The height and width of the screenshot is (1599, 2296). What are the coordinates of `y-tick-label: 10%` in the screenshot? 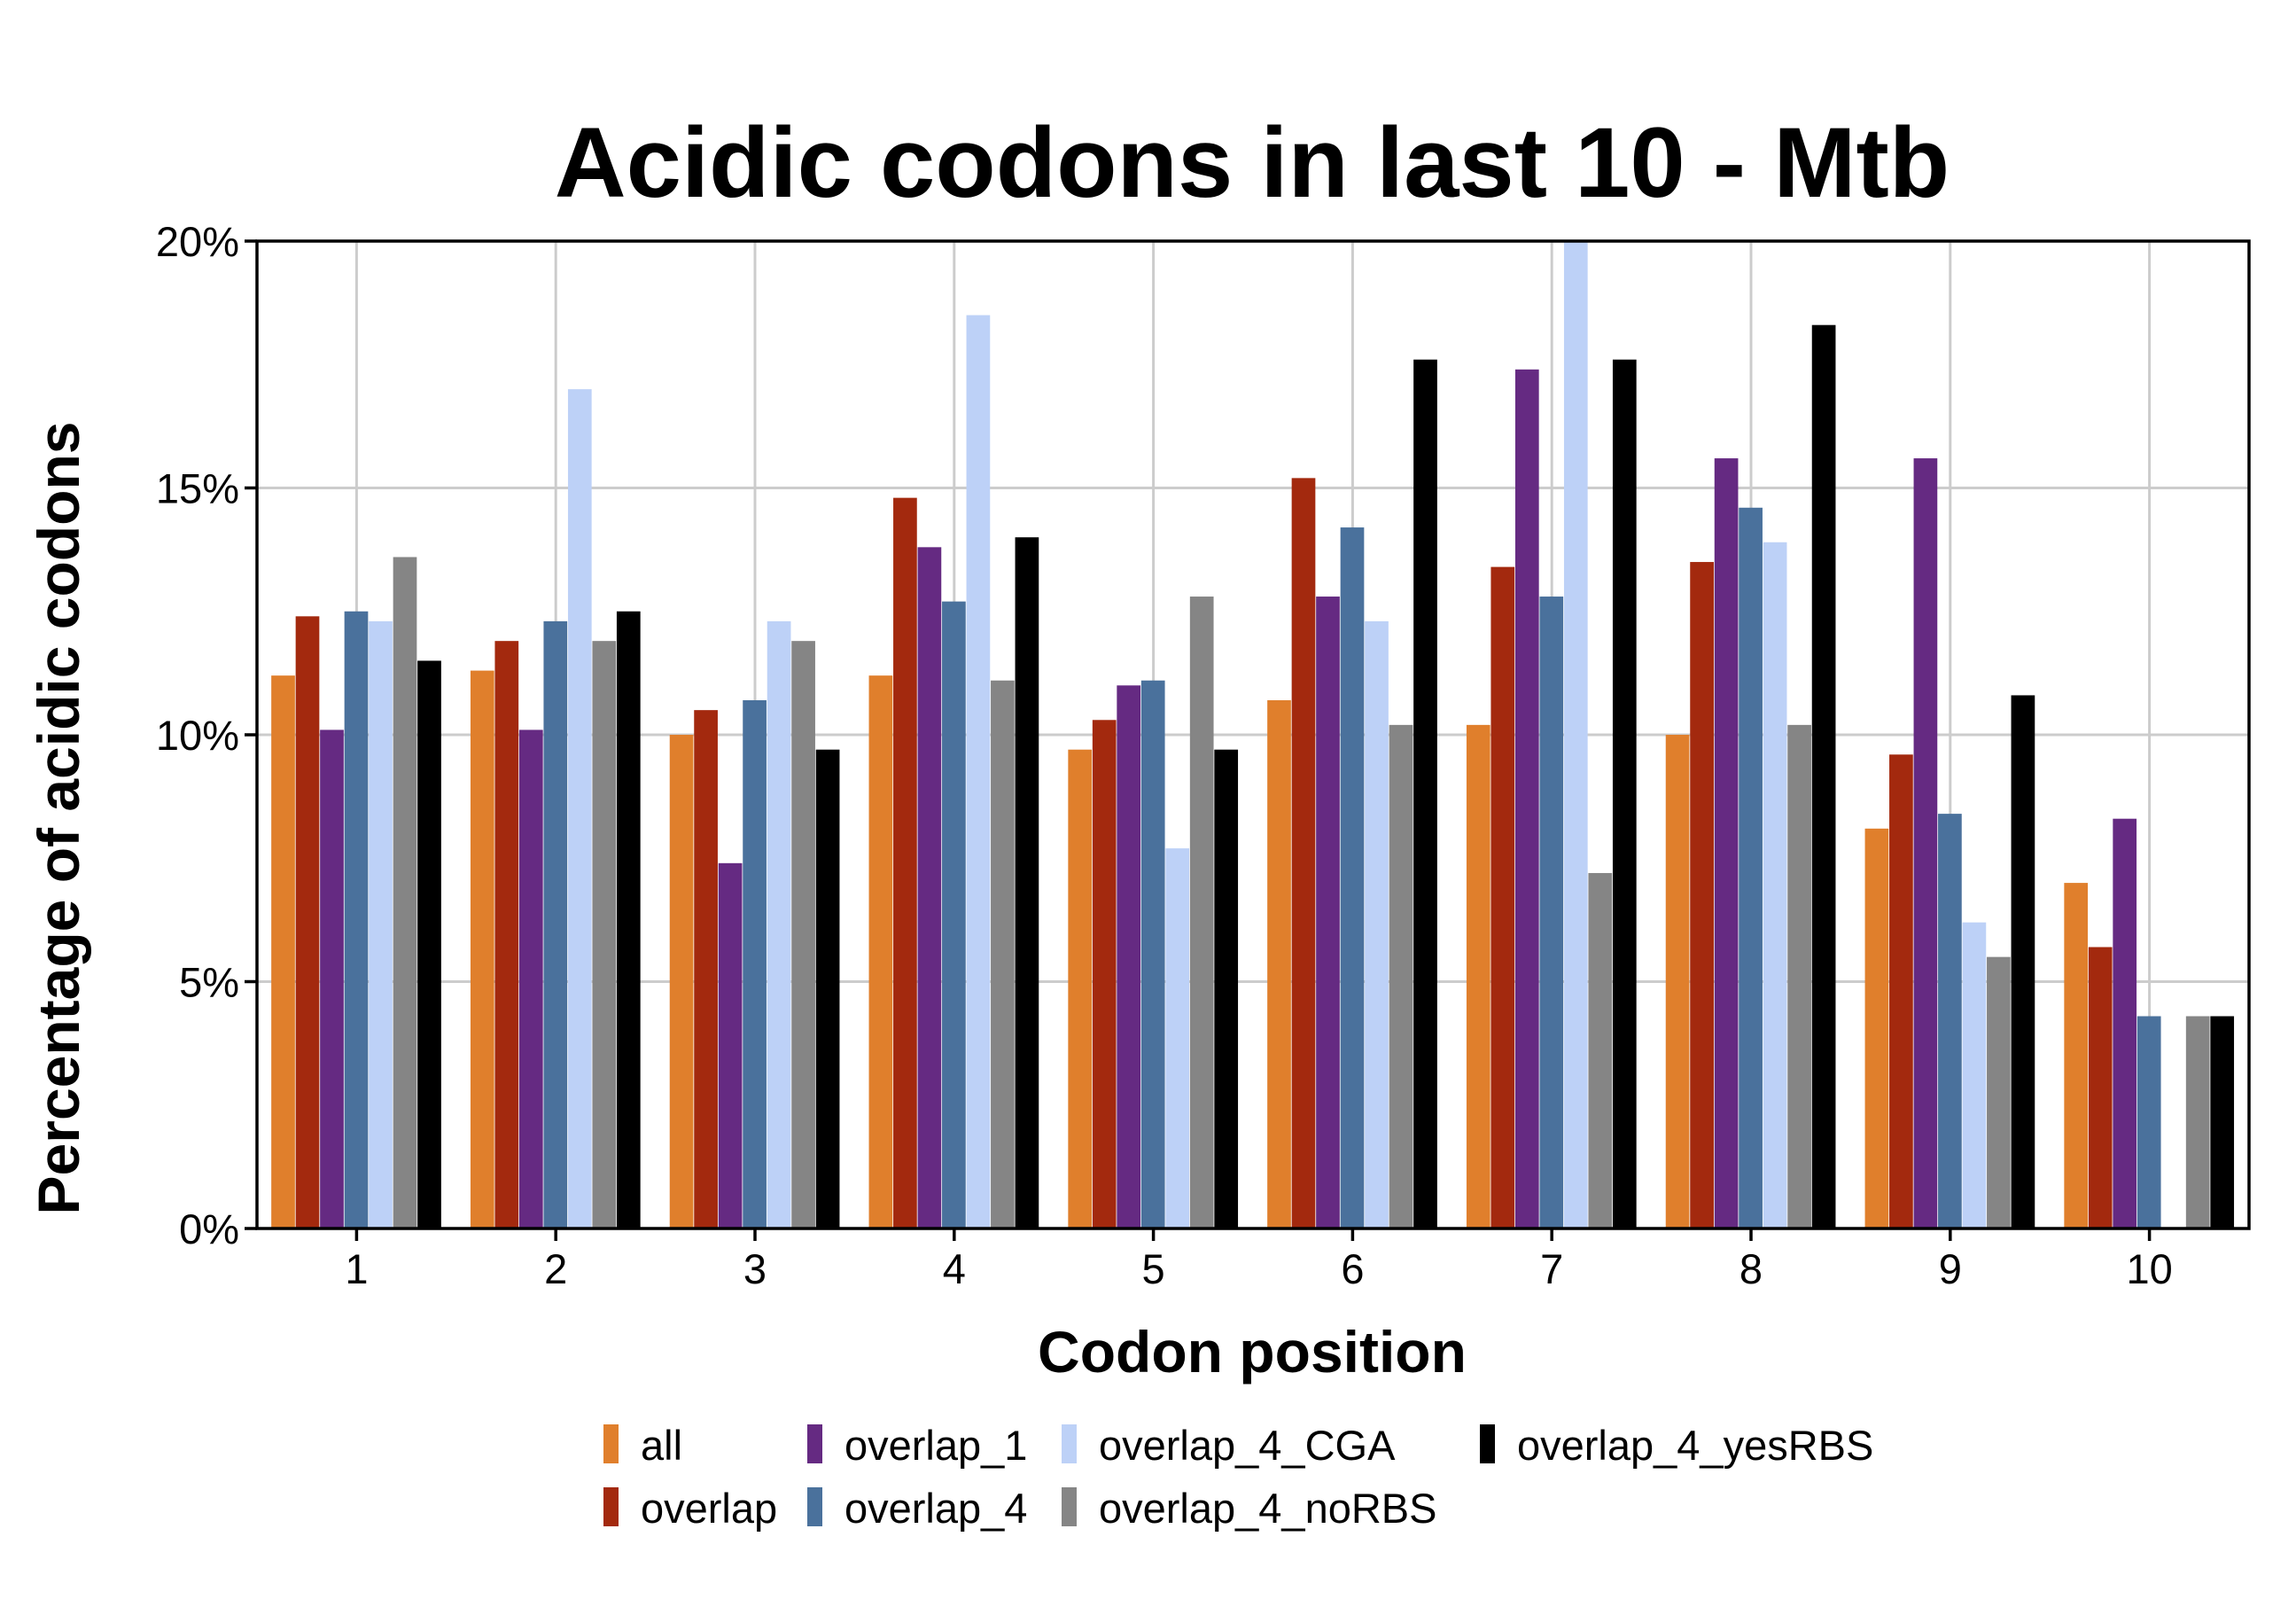 It's located at (197, 735).